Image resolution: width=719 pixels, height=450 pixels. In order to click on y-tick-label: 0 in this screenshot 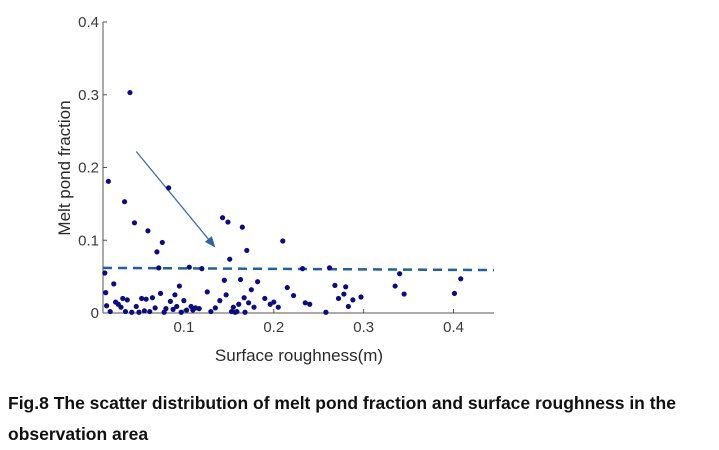, I will do `click(95, 313)`.